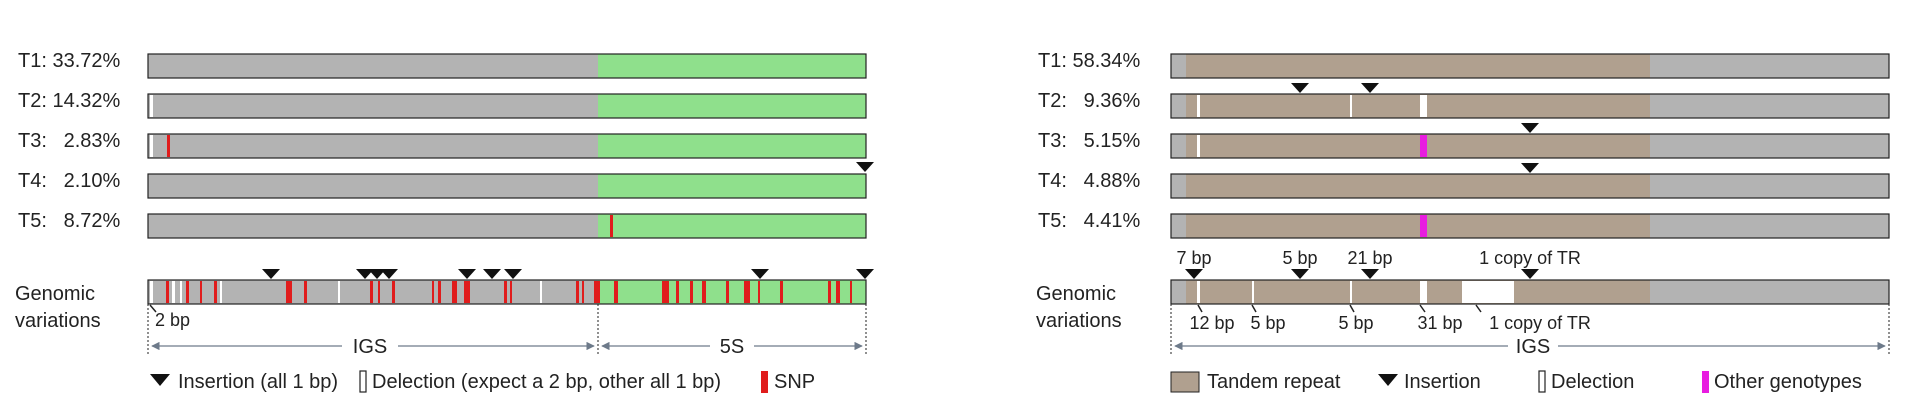 The height and width of the screenshot is (410, 1920). What do you see at coordinates (69, 181) in the screenshot?
I see `left-type-label-4: T4: 2.10%` at bounding box center [69, 181].